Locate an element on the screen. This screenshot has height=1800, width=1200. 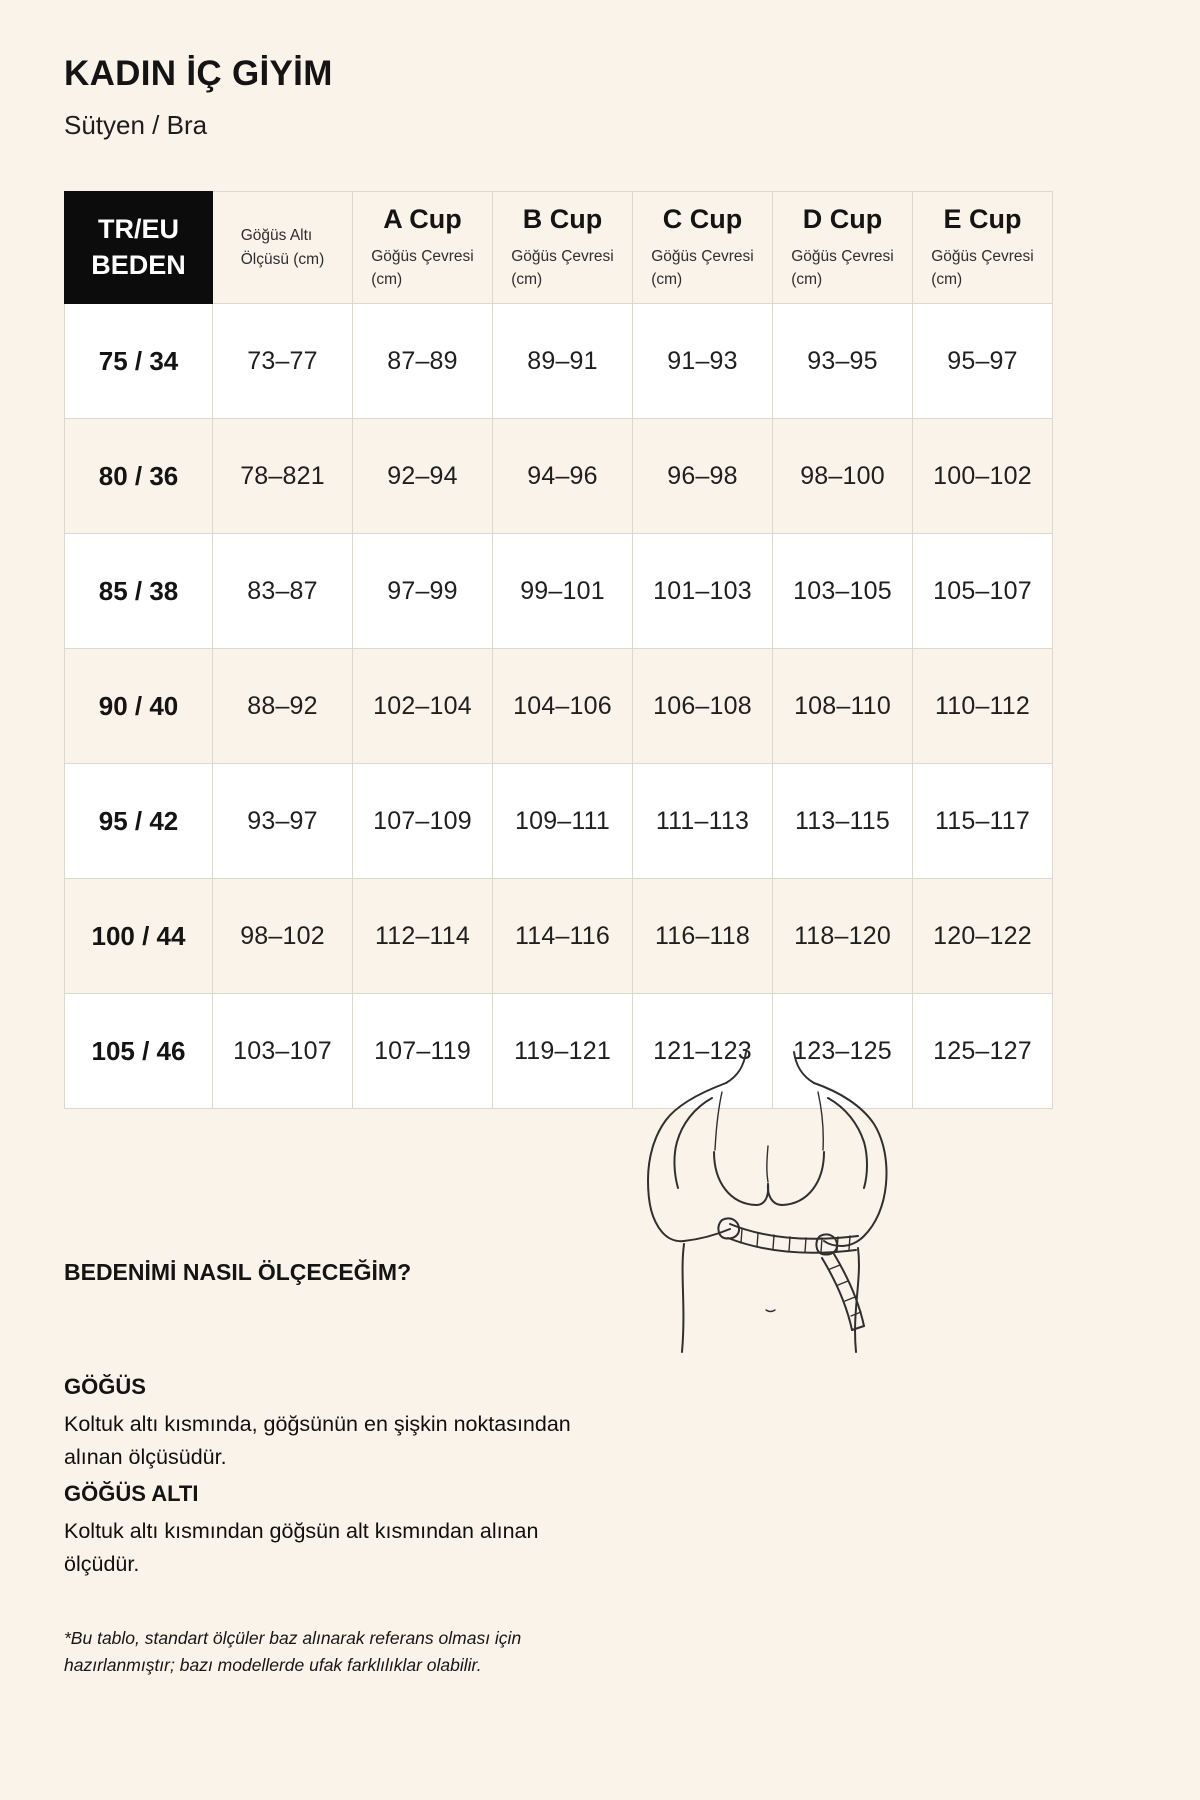
underbust-header-line1: Göğüs Altı is located at coordinates (276, 236).